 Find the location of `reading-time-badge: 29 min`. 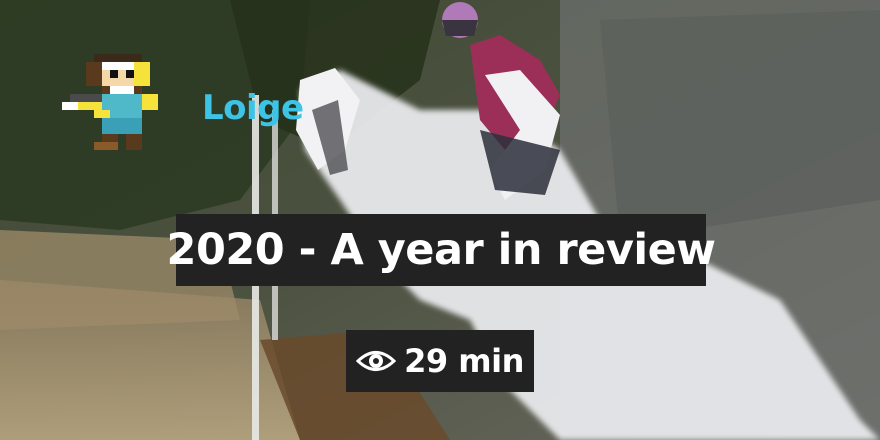

reading-time-badge: 29 min is located at coordinates (440, 361).